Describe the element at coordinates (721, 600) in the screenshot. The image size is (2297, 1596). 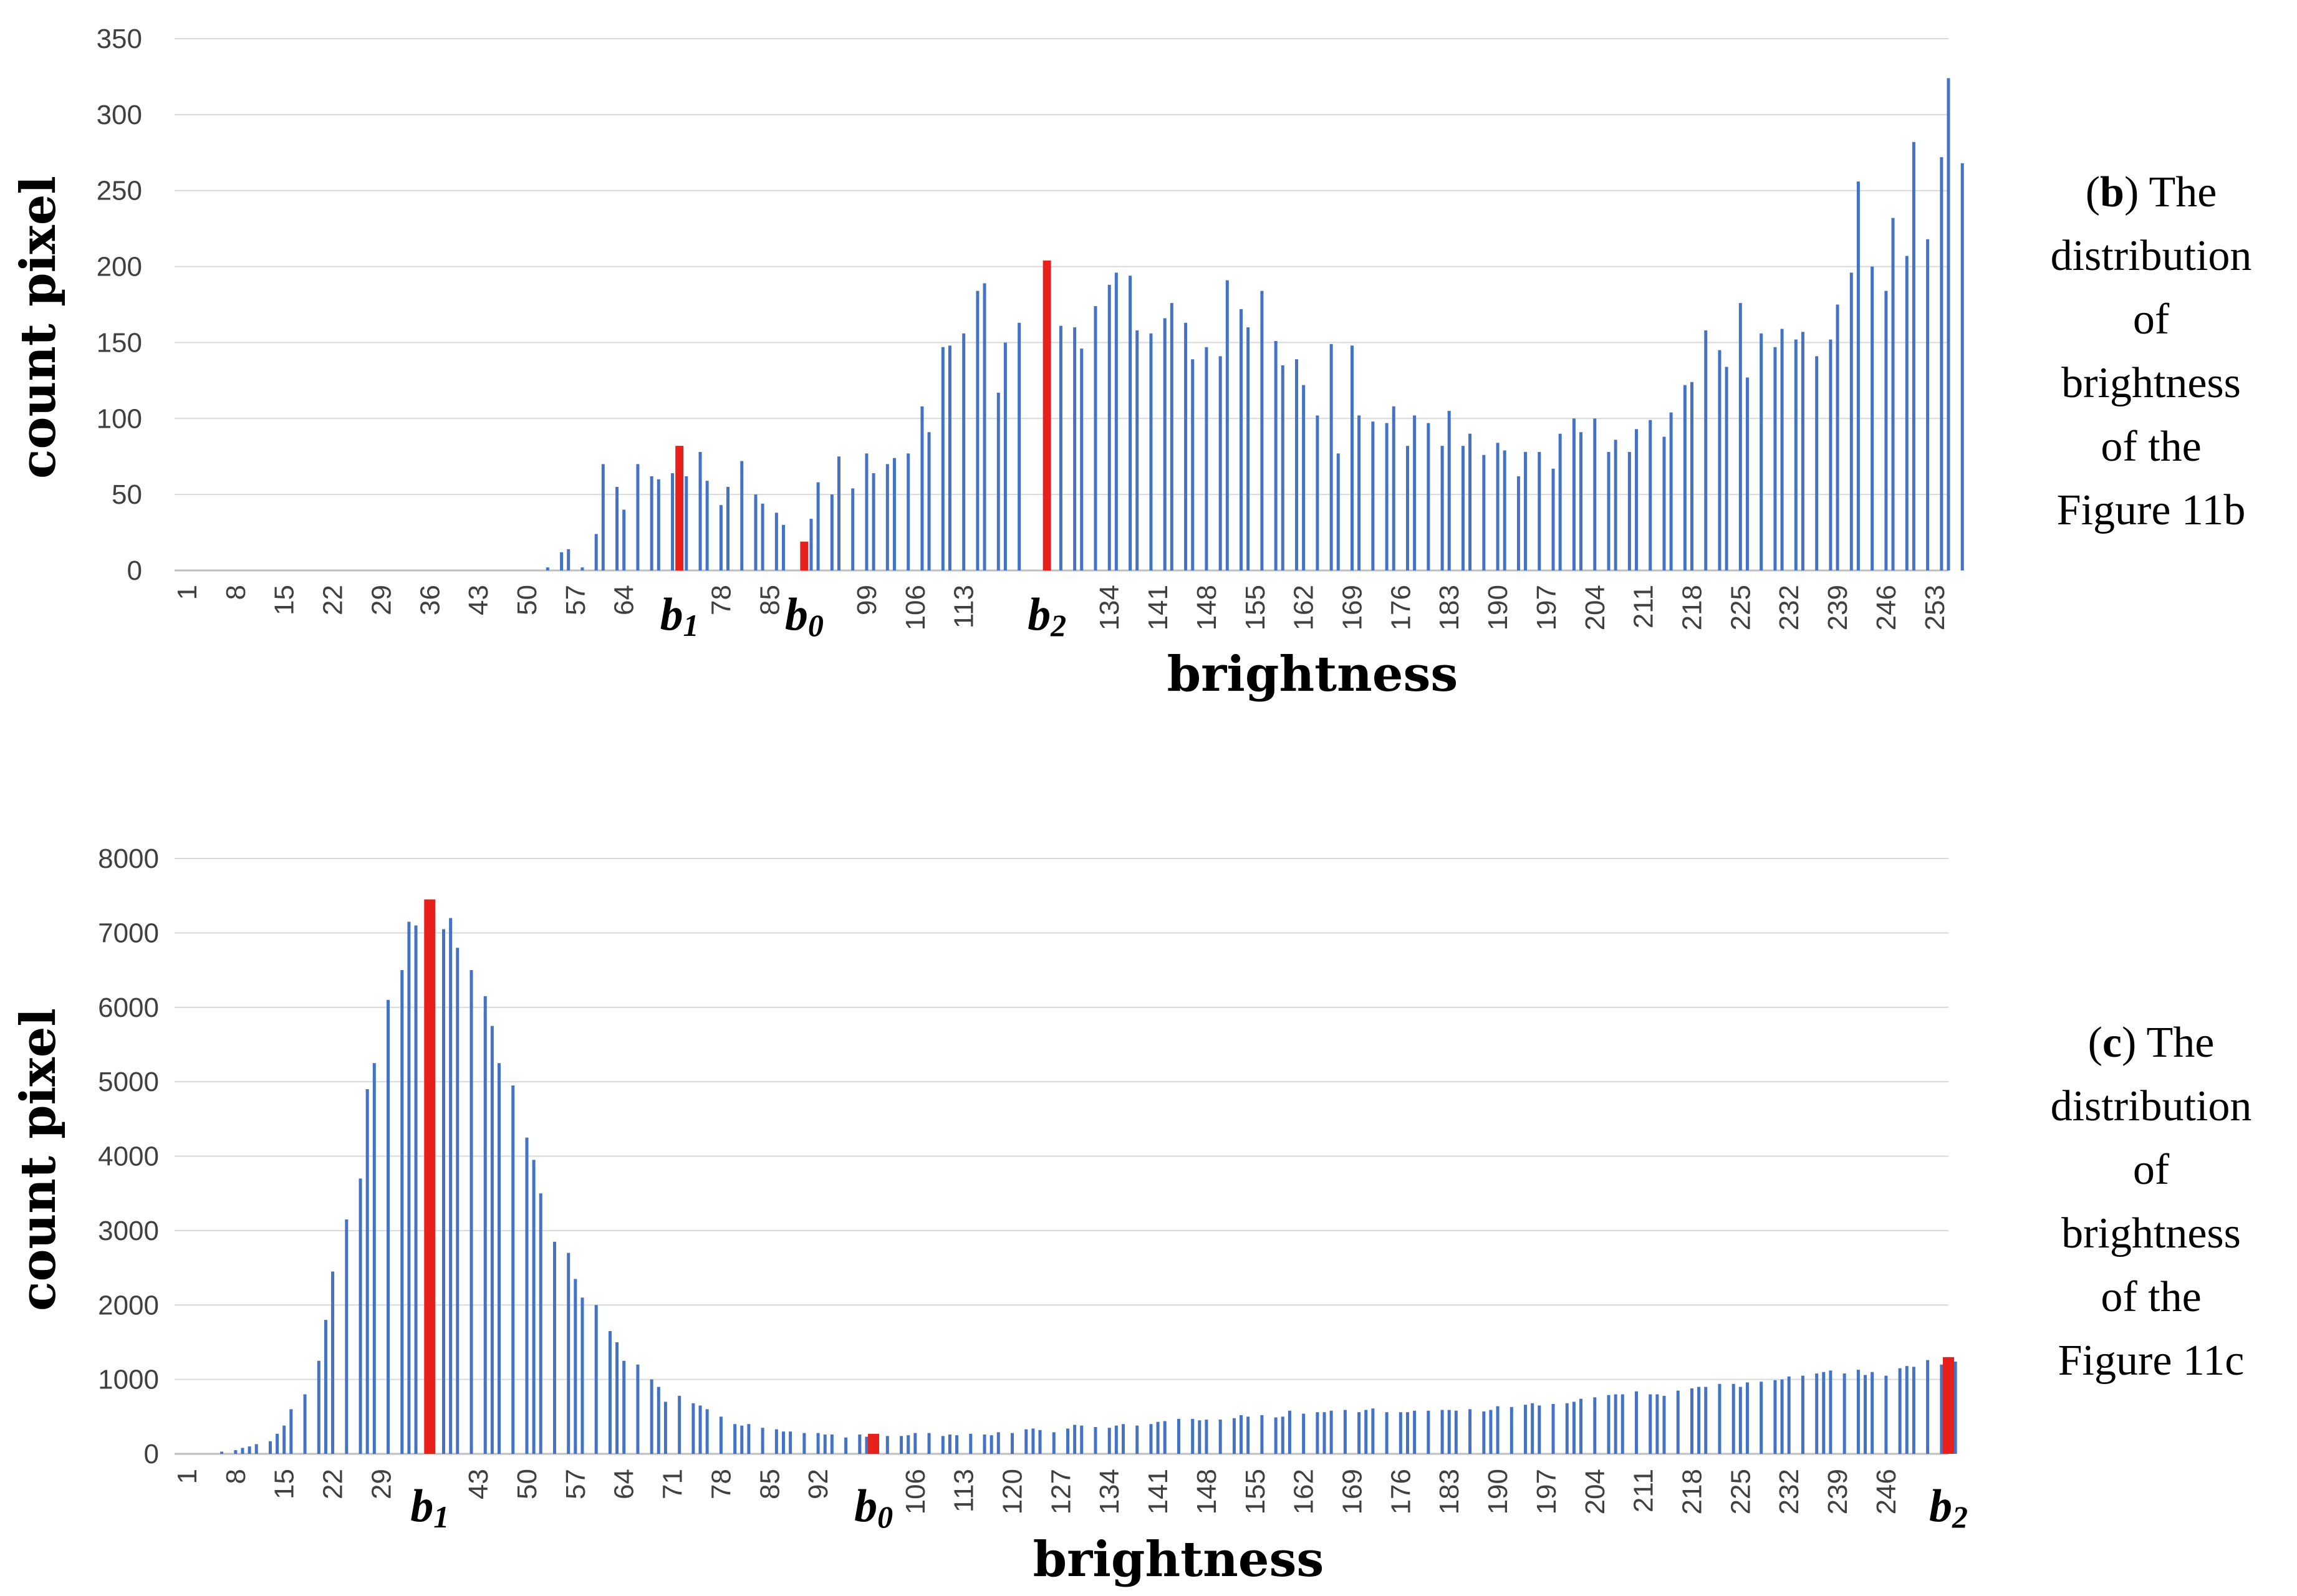
I see `x-tick-label: 78` at that location.